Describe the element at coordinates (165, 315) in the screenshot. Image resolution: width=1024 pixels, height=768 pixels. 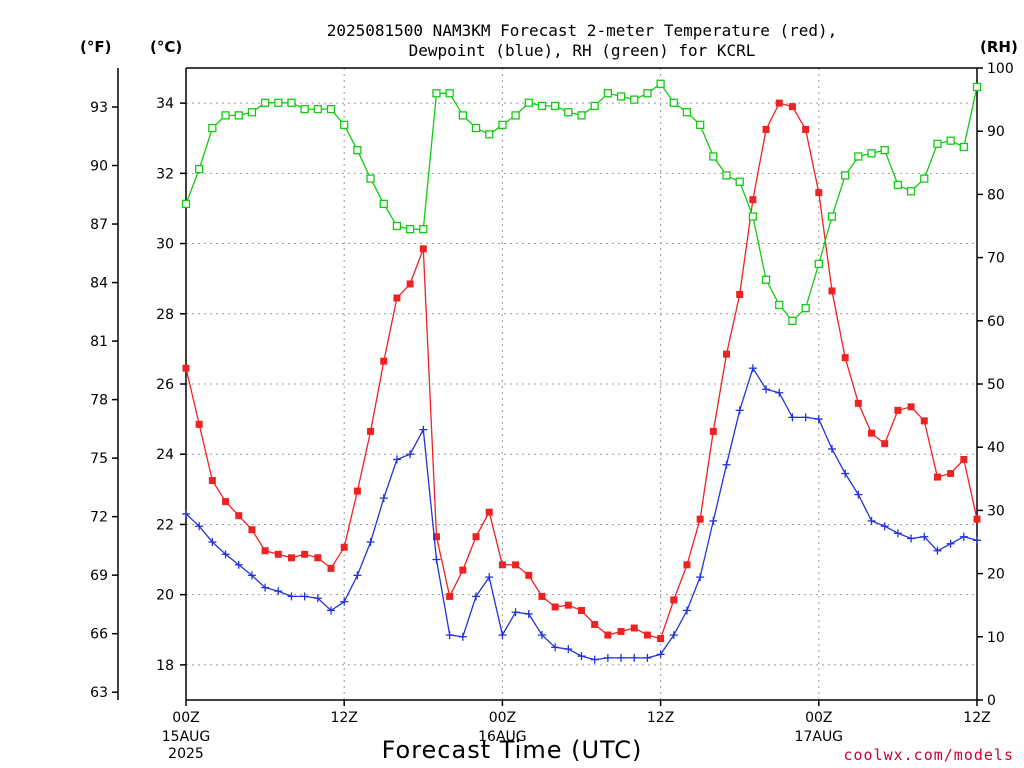
I see `celsius-tick-label: 28` at that location.